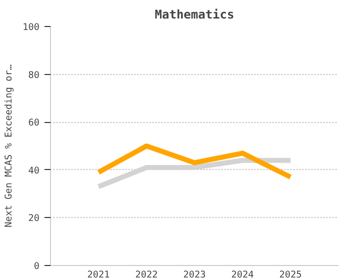 The height and width of the screenshot is (280, 350). I want to click on y-tick-label: 40, so click(34, 170).